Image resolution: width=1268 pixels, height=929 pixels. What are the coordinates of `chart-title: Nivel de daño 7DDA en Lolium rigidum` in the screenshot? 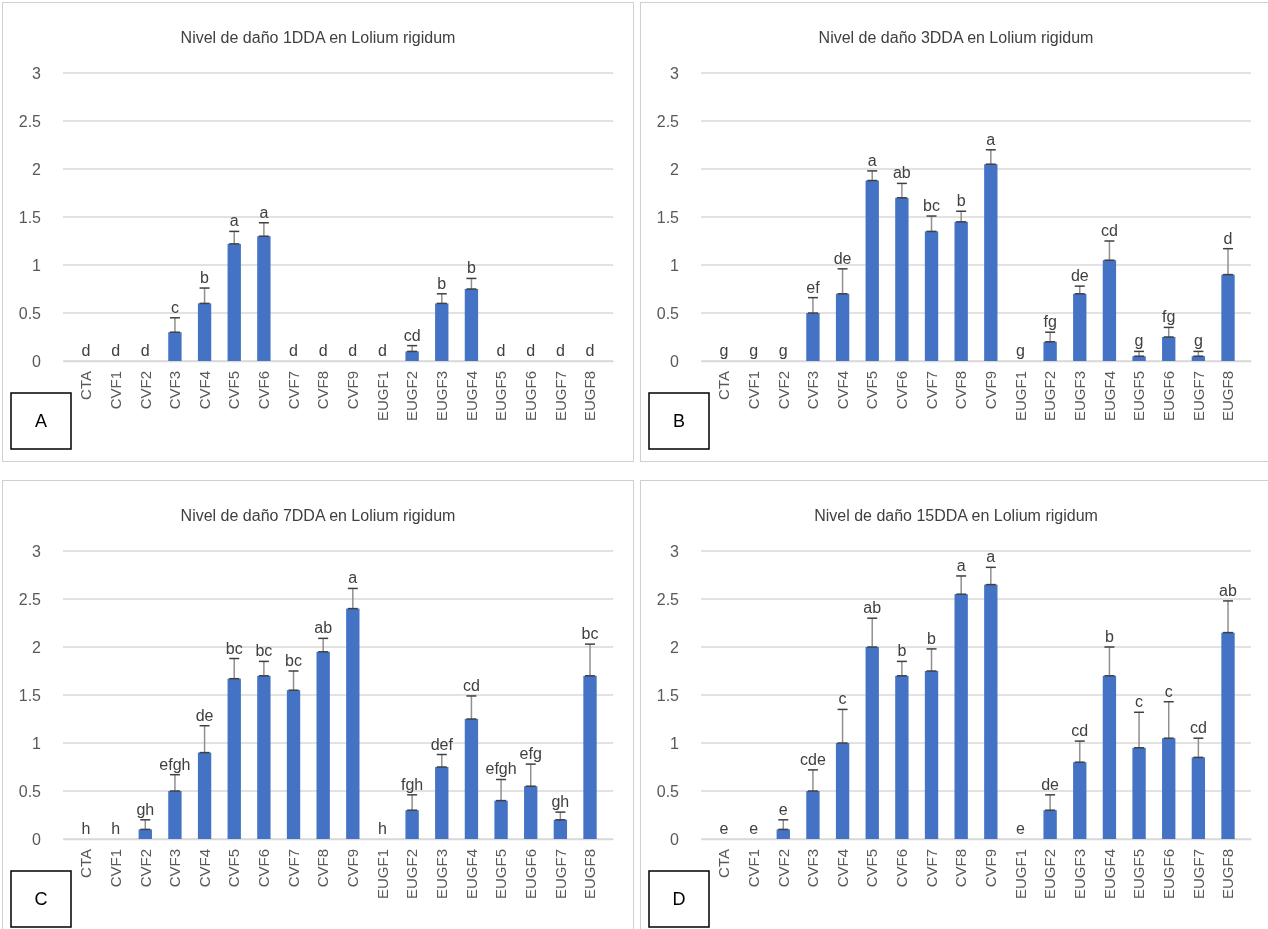 It's located at (318, 515).